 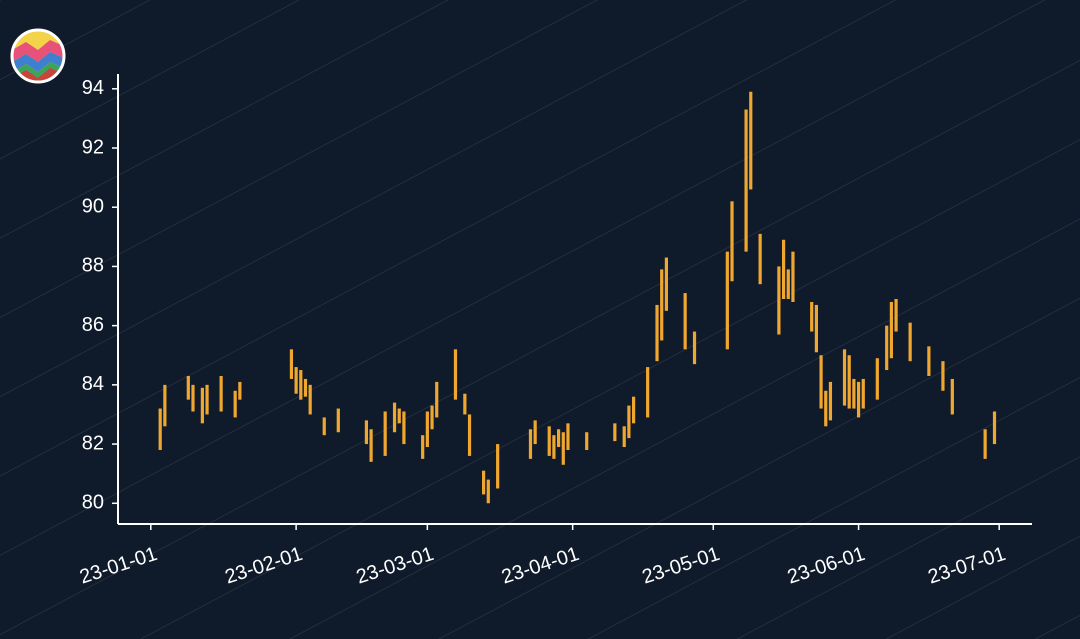 What do you see at coordinates (93, 88) in the screenshot?
I see `y-tick-label: 94` at bounding box center [93, 88].